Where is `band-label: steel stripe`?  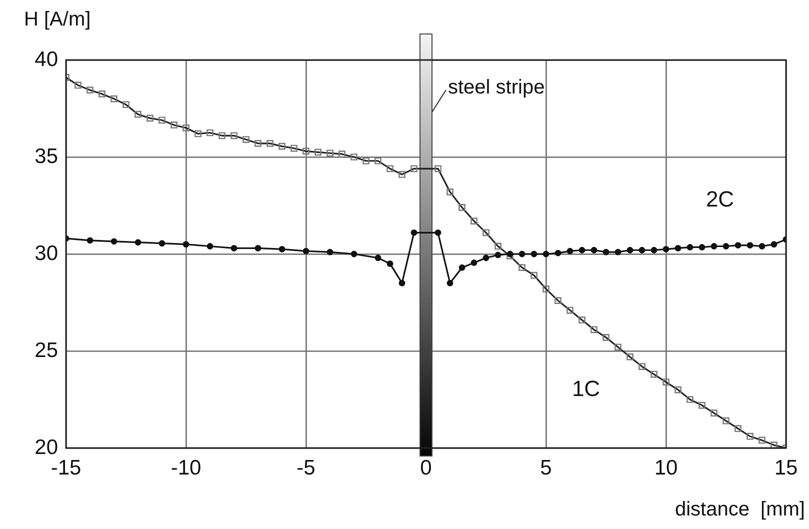 band-label: steel stripe is located at coordinates (496, 87).